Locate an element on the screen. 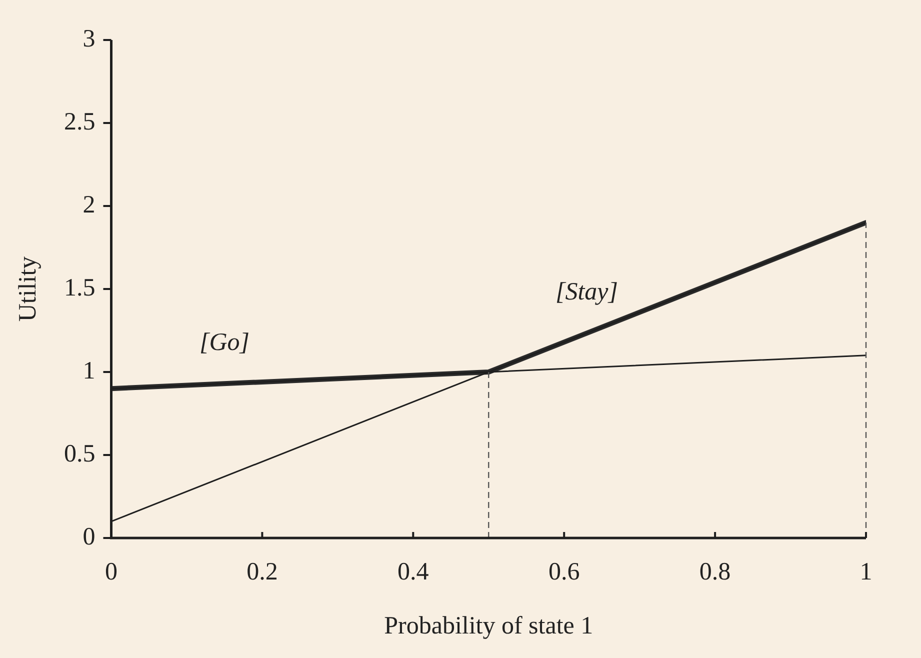 This screenshot has height=658, width=921. x-axis-title: Probability of state 1 is located at coordinates (489, 626).